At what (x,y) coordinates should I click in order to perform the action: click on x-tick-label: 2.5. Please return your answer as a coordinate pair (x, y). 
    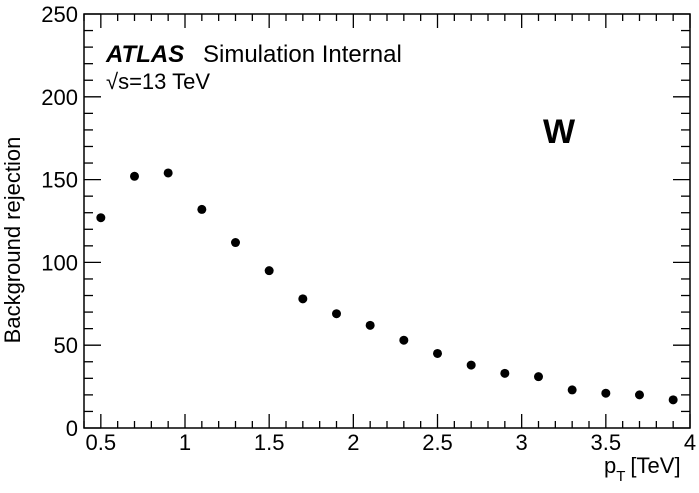
    Looking at the image, I should click on (437, 442).